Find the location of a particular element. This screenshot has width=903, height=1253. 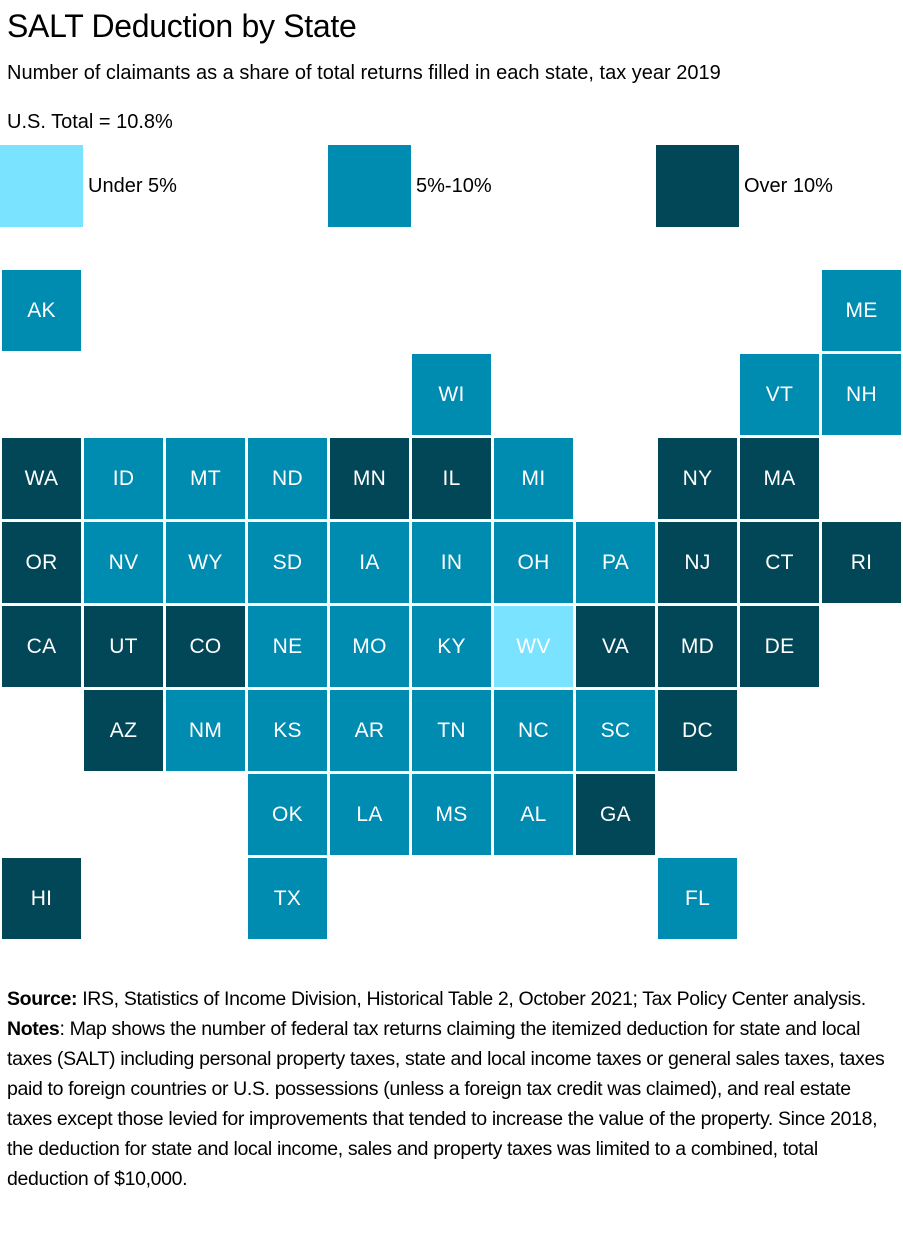

state-tile-va: VA is located at coordinates (615, 646).